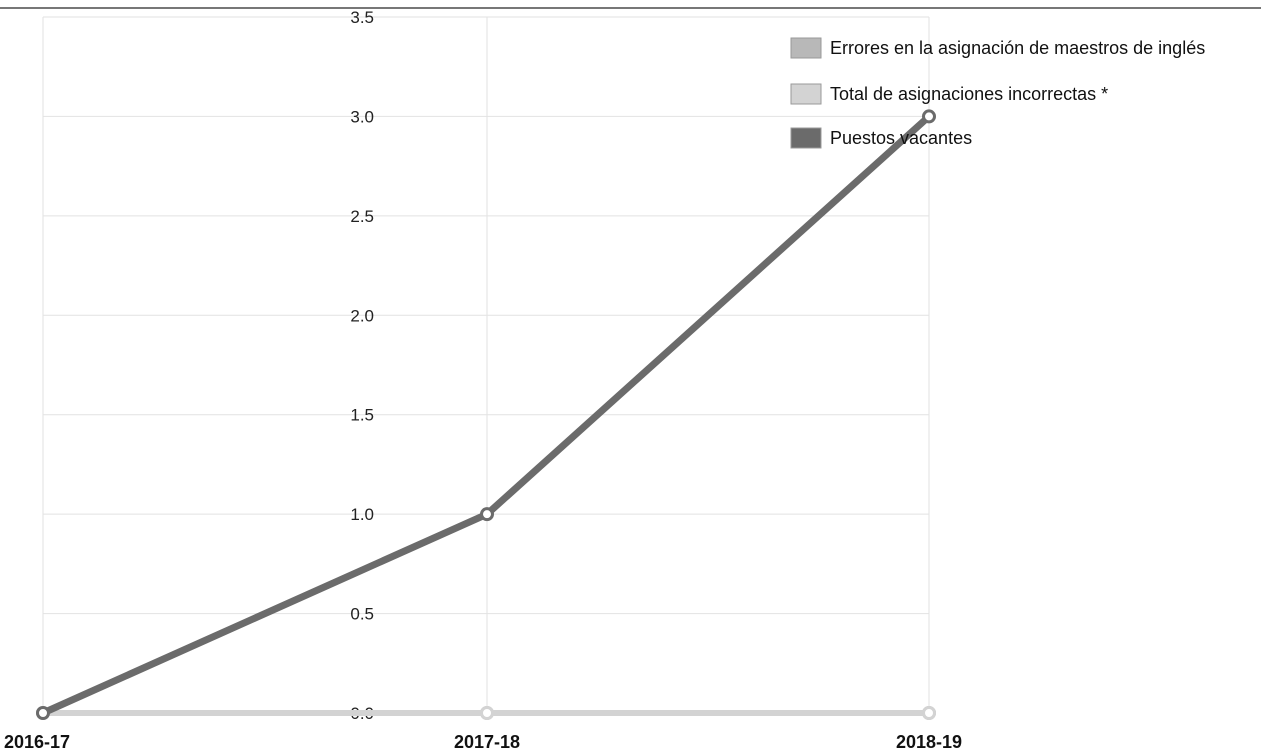 Image resolution: width=1261 pixels, height=753 pixels. What do you see at coordinates (487, 742) in the screenshot?
I see `x-tick-label: 2017-18` at bounding box center [487, 742].